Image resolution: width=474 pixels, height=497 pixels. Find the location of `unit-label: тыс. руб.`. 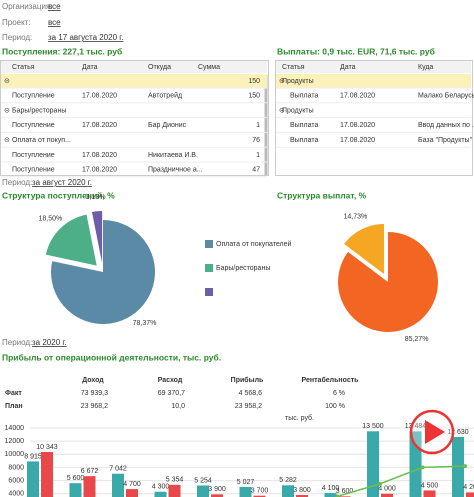

unit-label: тыс. руб. is located at coordinates (299, 418).